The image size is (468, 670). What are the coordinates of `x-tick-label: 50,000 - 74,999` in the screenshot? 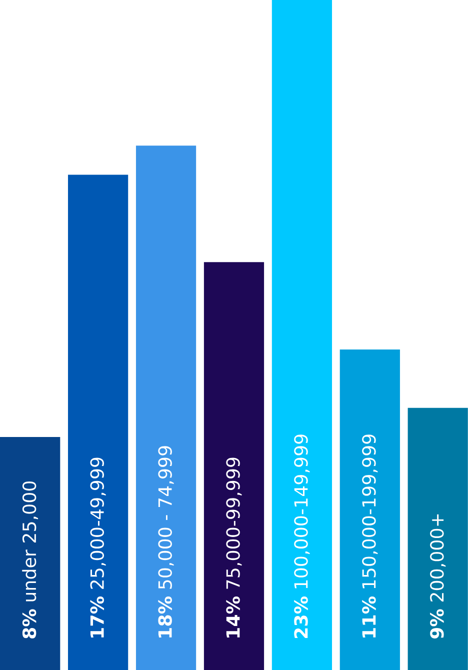 It's located at (166, 517).